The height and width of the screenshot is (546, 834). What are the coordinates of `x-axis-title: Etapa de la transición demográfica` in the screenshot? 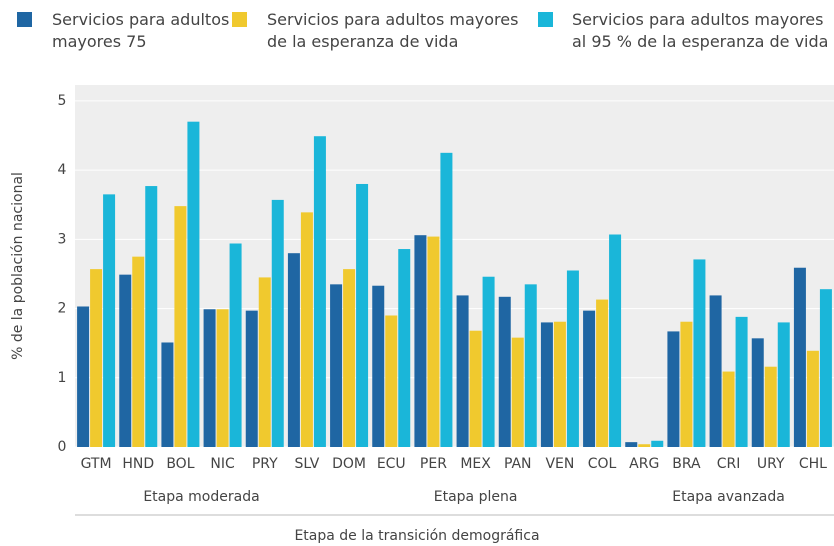 It's located at (416, 536).